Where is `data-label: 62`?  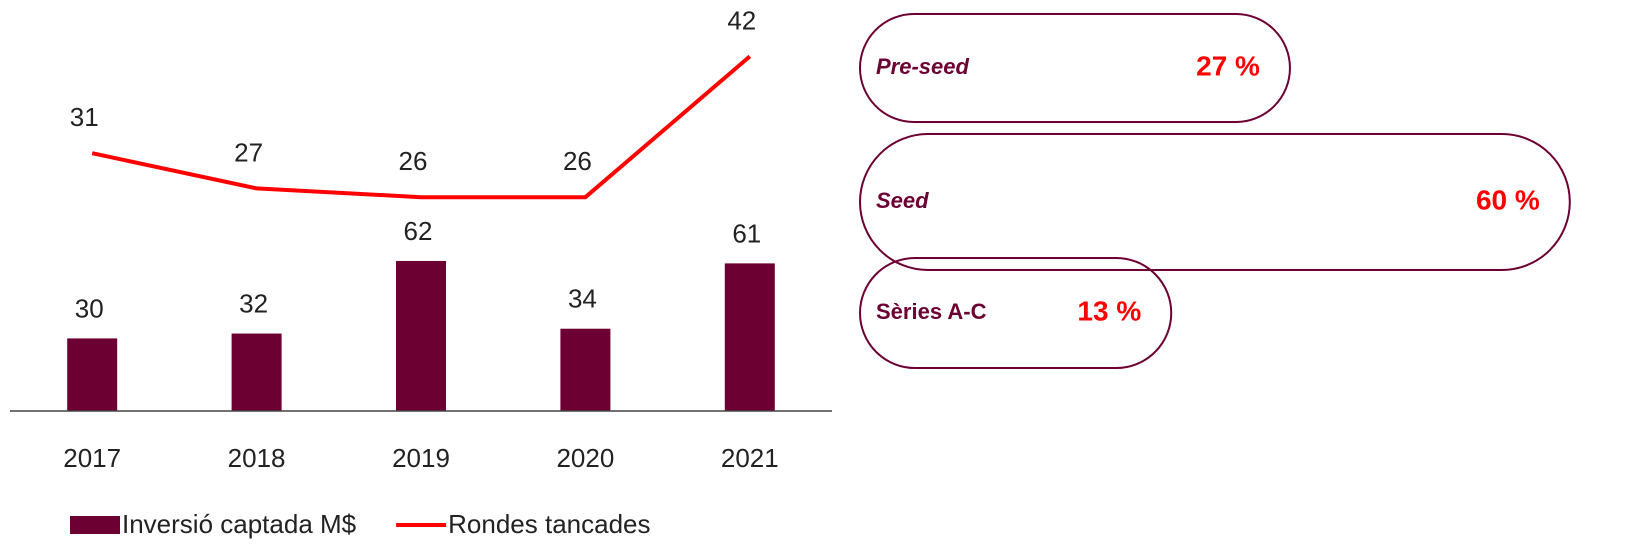 data-label: 62 is located at coordinates (418, 231).